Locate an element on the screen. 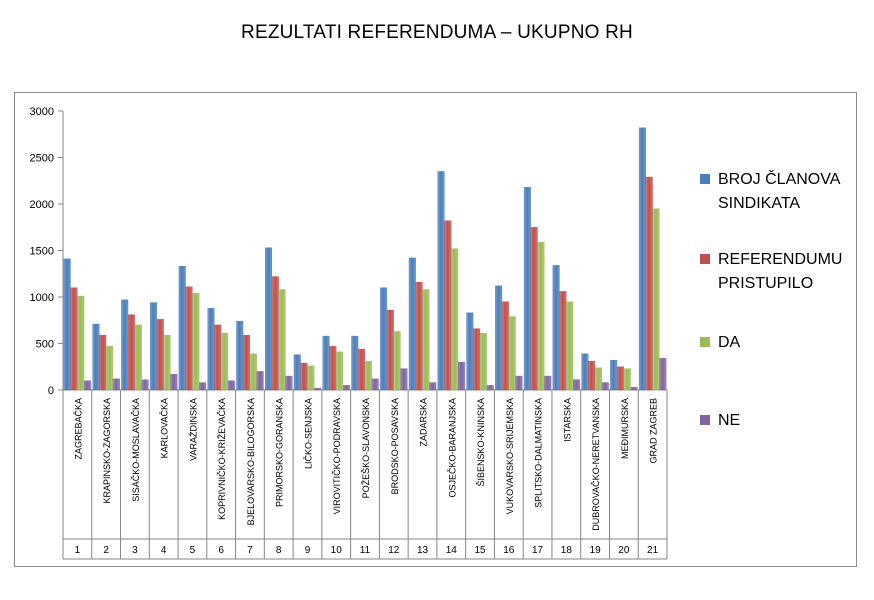 This screenshot has width=874, height=600. legend-item: BROJ ČLANOVA SINDIKATA is located at coordinates (784, 192).